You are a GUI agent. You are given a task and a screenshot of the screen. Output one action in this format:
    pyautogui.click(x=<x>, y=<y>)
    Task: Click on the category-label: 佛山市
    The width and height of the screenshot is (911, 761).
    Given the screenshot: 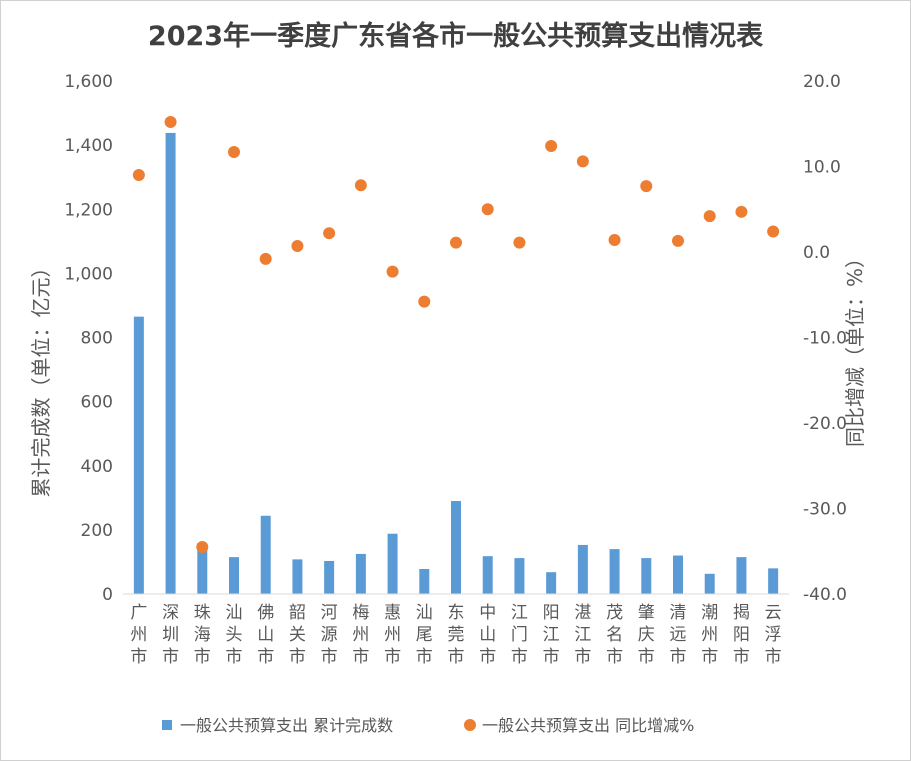 What is the action you would take?
    pyautogui.click(x=265, y=635)
    